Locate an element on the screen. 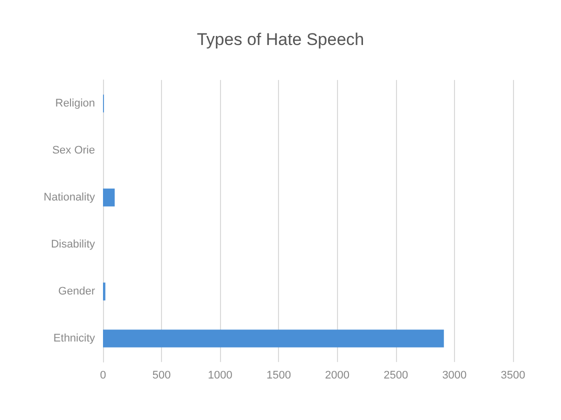 Image resolution: width=561 pixels, height=420 pixels. y-tick-label: Sex Orie is located at coordinates (73, 150).